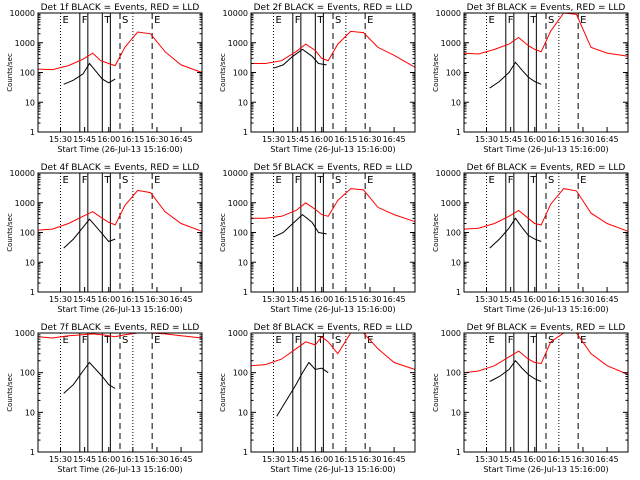 Image resolution: width=640 pixels, height=480 pixels. I want to click on panel-title: Det 2f BLACK = Events, RED = LLD, so click(333, 8).